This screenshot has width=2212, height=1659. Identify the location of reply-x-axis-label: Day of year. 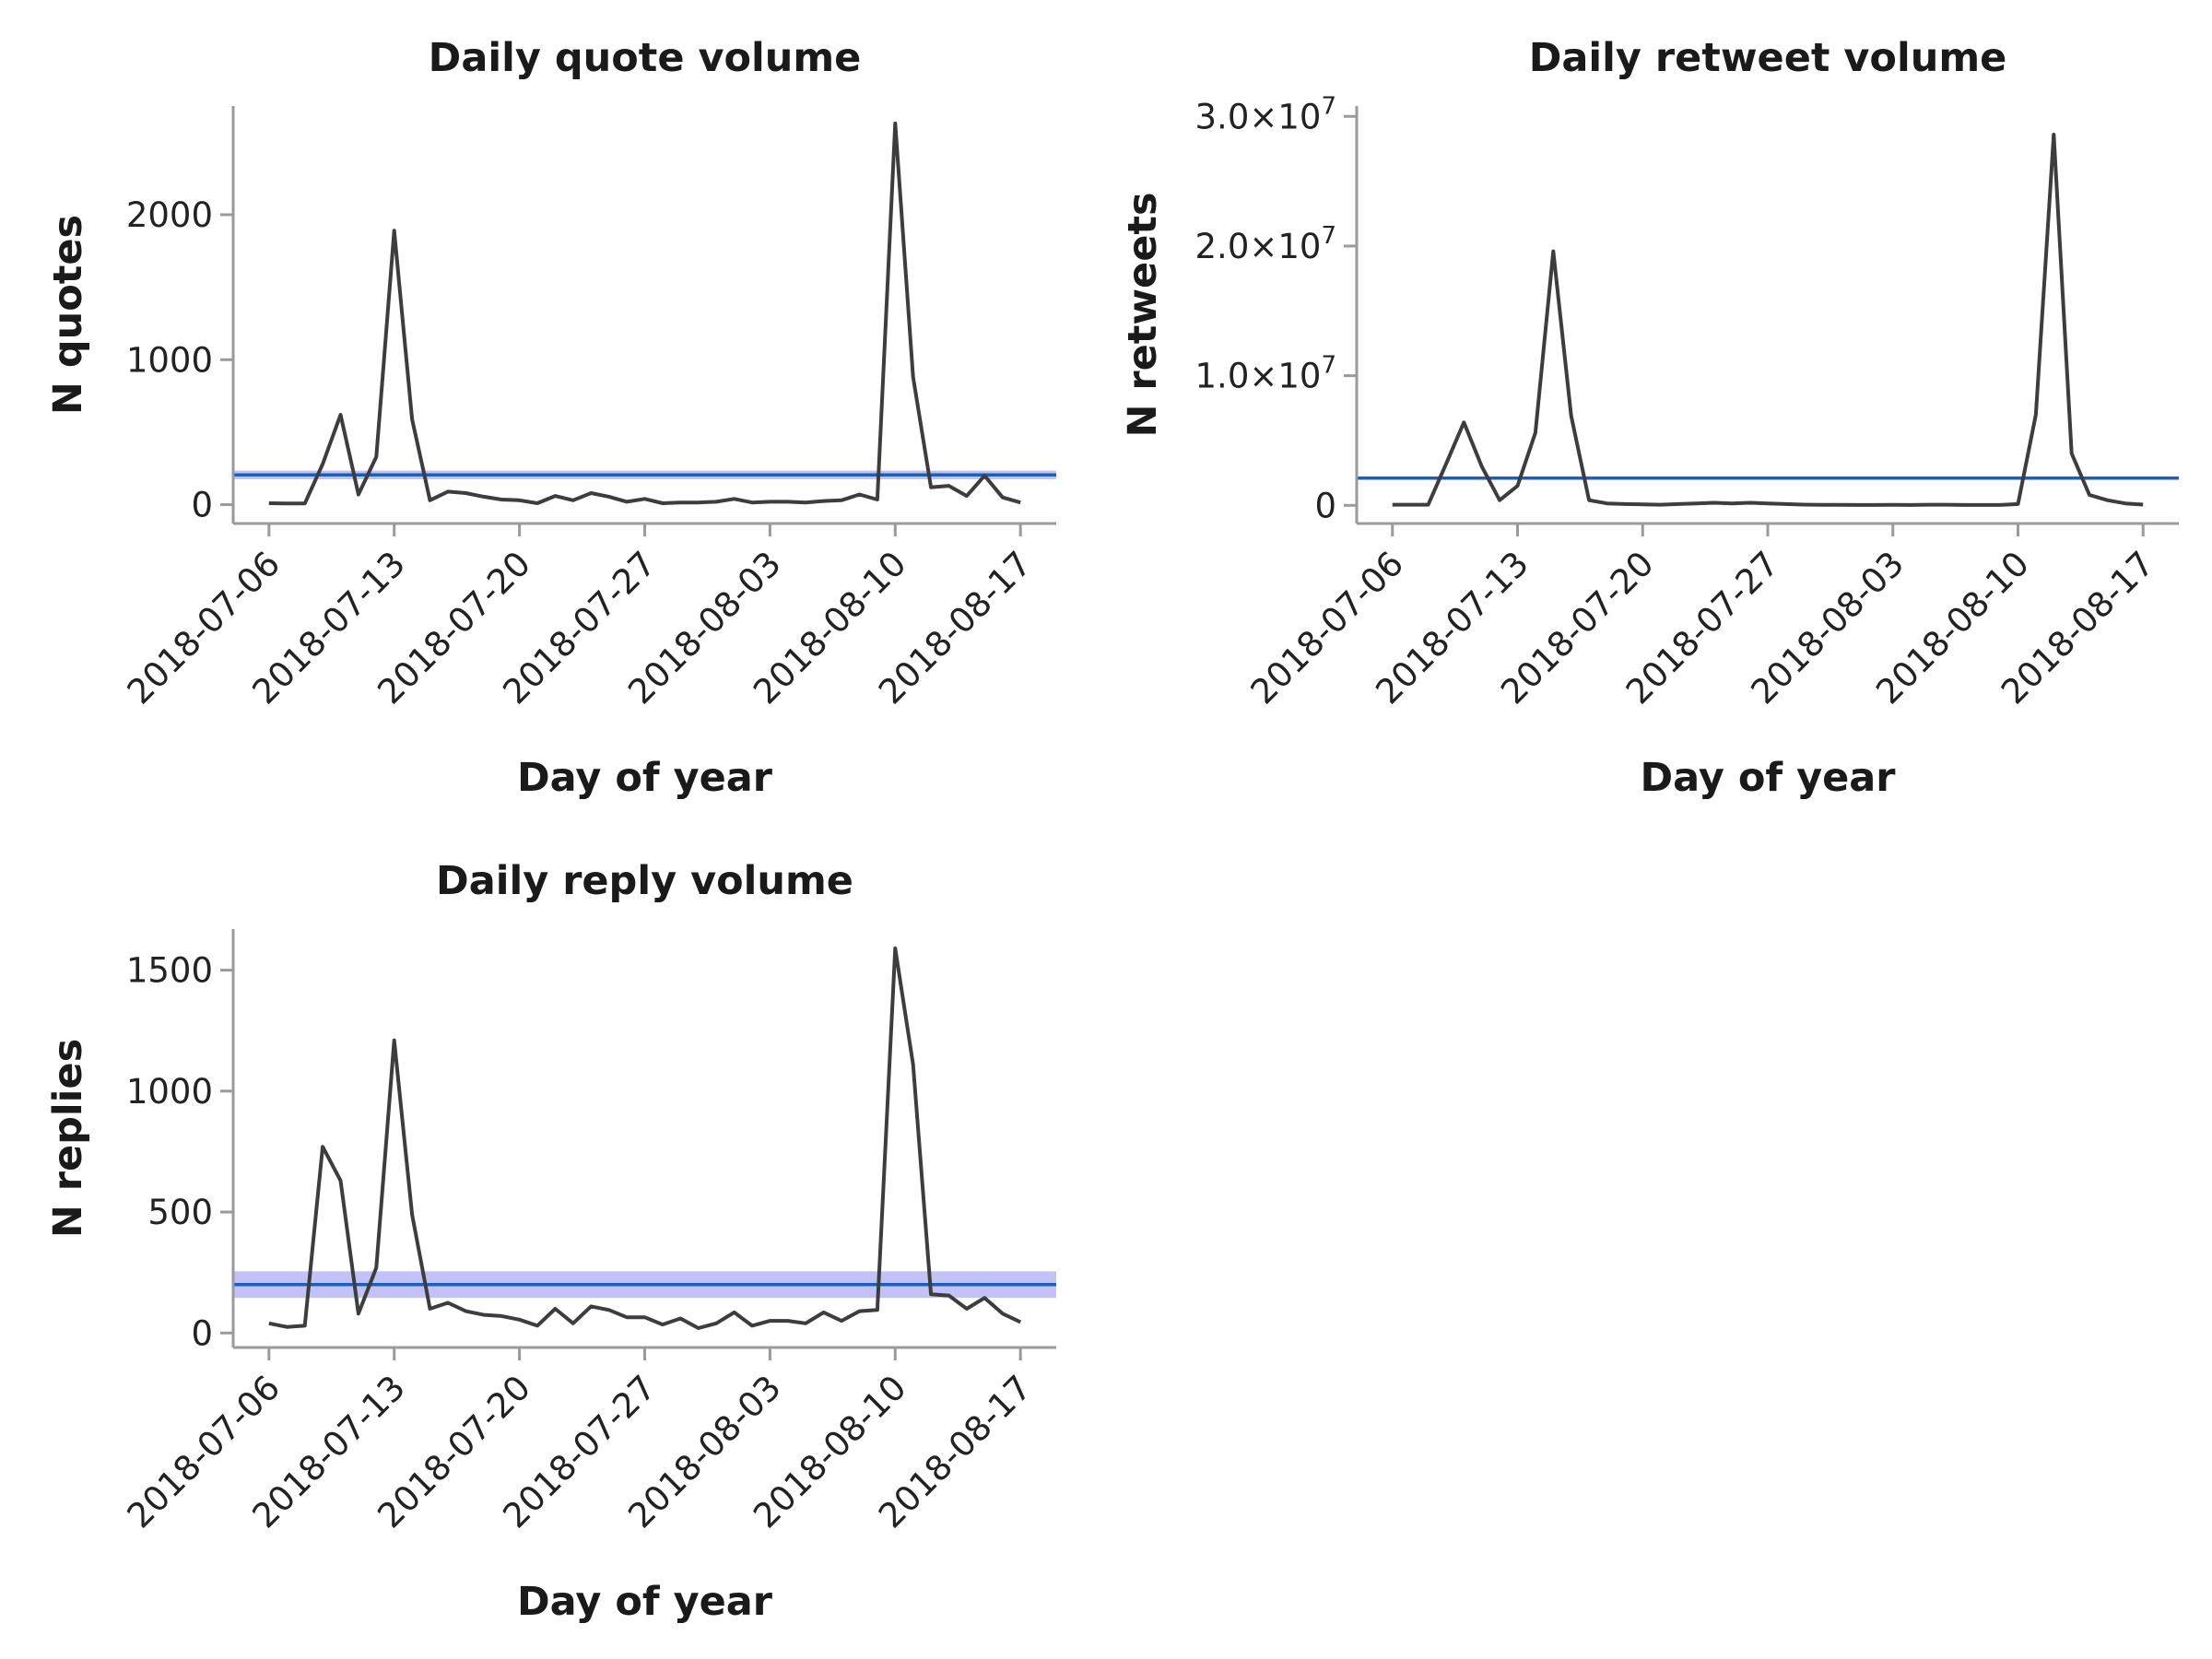
(645, 1602).